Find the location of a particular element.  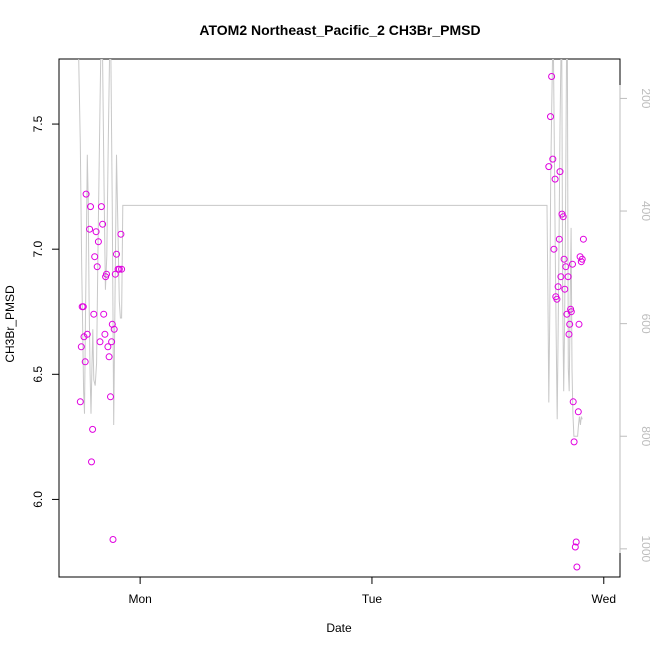

right-tick-label: 400 is located at coordinates (644, 211).